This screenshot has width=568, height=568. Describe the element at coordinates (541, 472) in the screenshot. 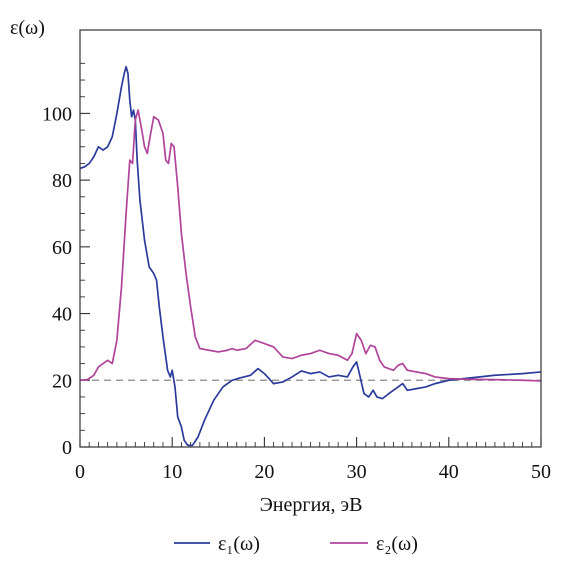

I see `x-tick-label: 50` at that location.